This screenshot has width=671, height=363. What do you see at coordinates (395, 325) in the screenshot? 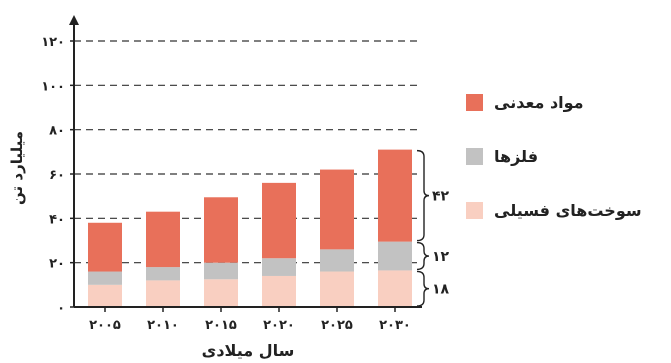
I see `x-tick-label: ۲۰۳۰` at bounding box center [395, 325].